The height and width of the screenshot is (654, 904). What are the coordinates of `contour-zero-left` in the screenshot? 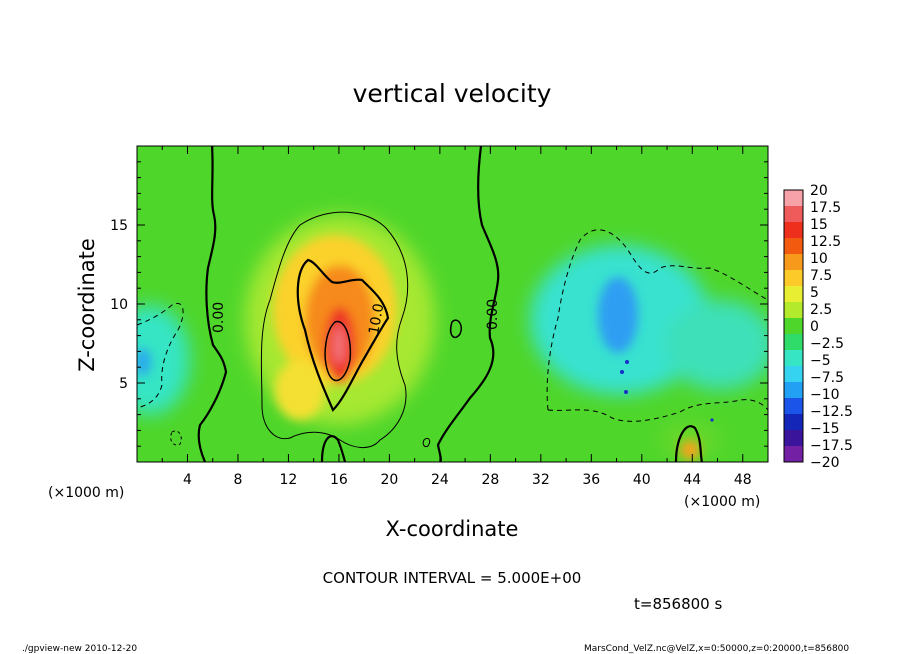 It's located at (212, 304).